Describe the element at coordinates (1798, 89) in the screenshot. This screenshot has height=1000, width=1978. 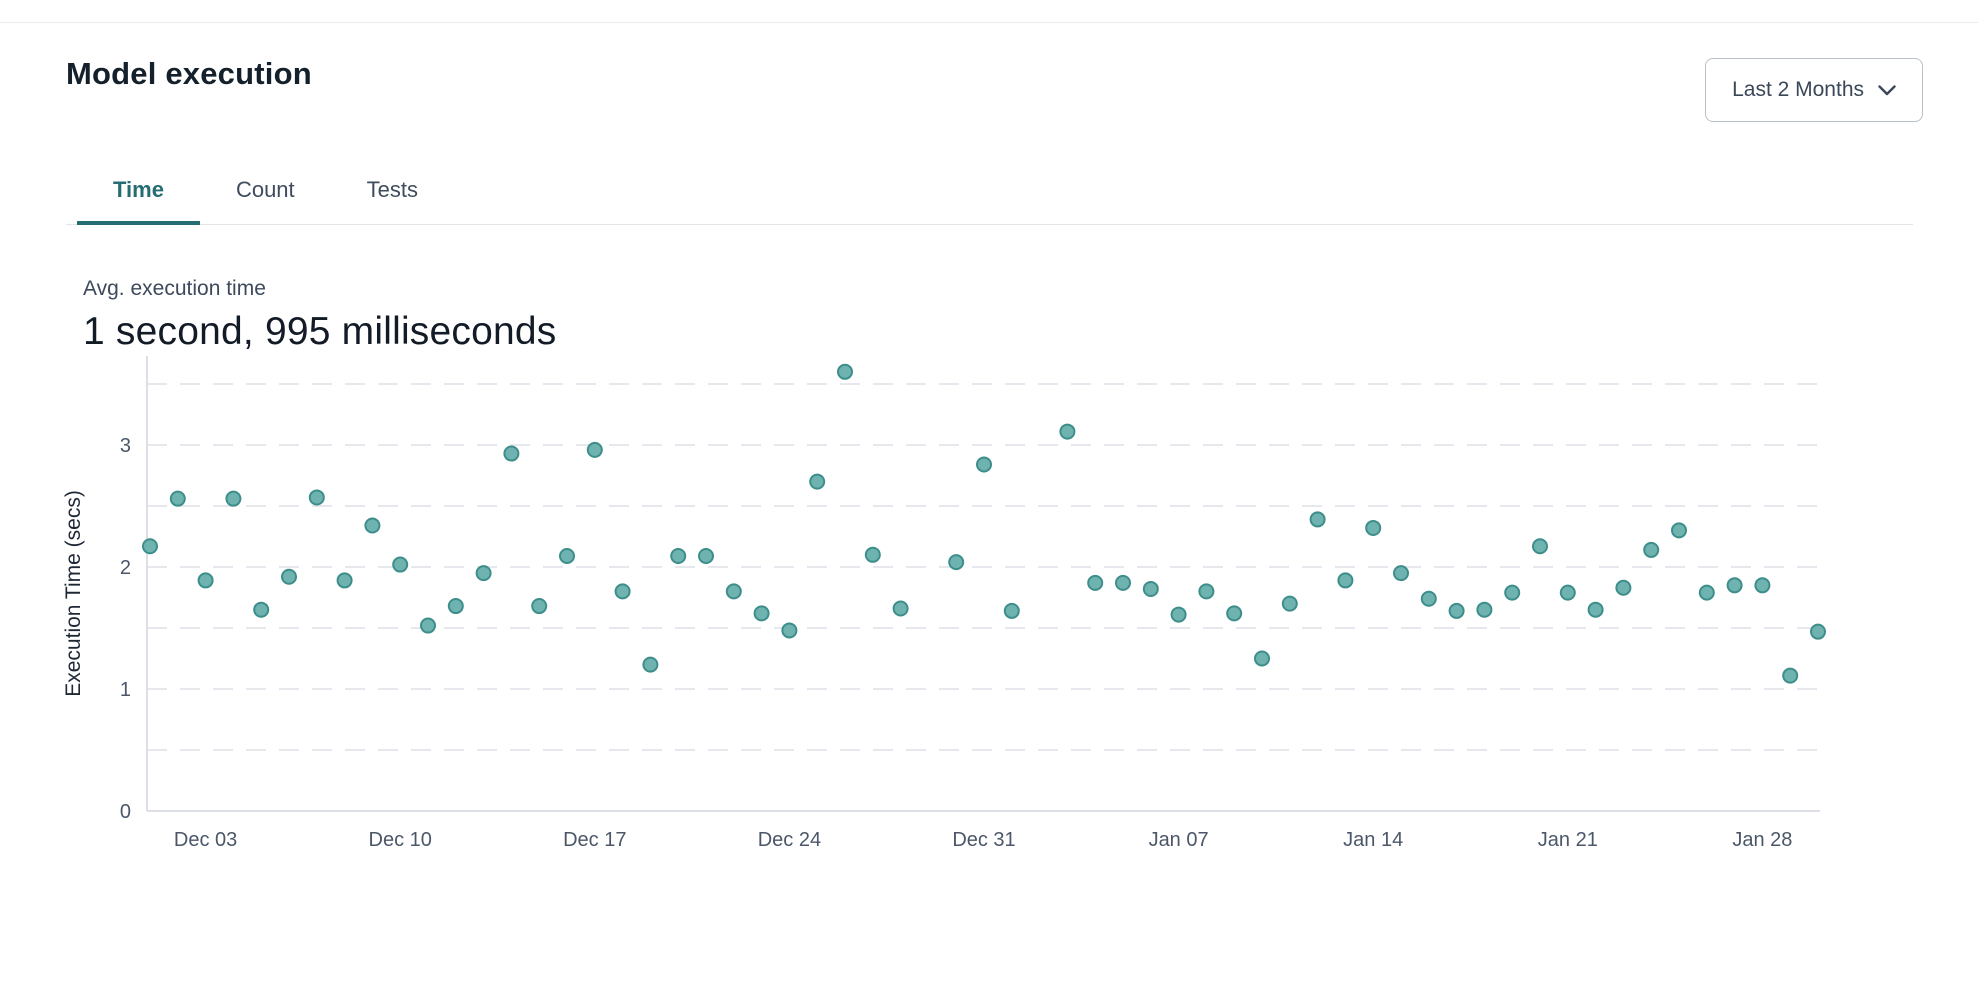
I see `date-range-label: Last 2 Months` at that location.